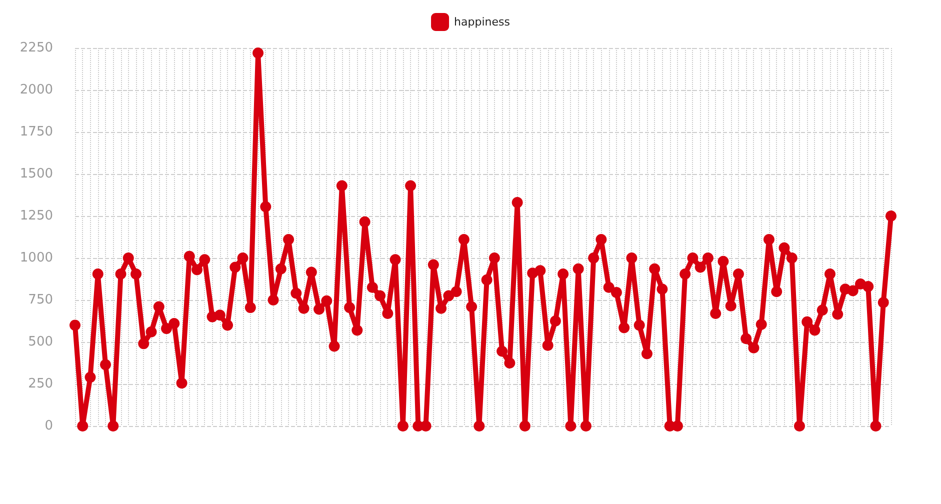 This screenshot has width=941, height=504. Describe the element at coordinates (40, 300) in the screenshot. I see `y-tick-label: 750` at that location.